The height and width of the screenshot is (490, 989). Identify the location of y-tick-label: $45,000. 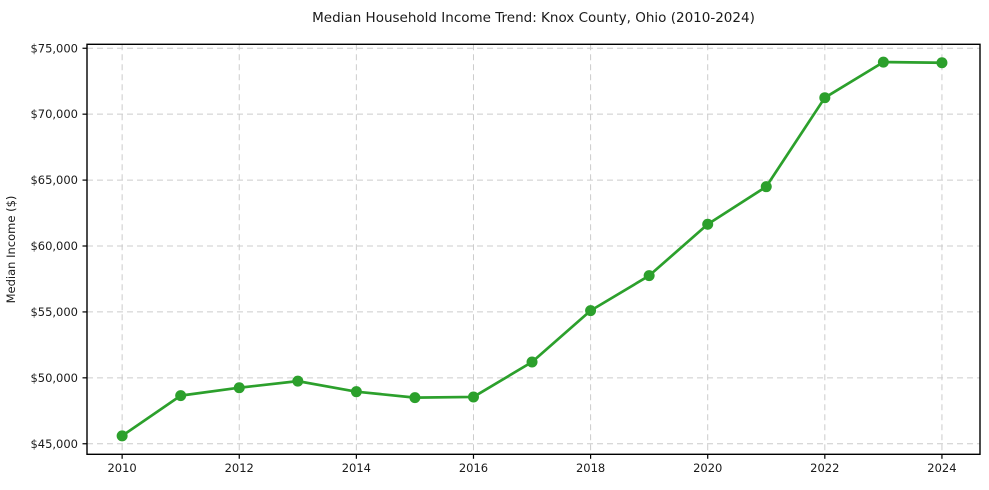
(54, 444).